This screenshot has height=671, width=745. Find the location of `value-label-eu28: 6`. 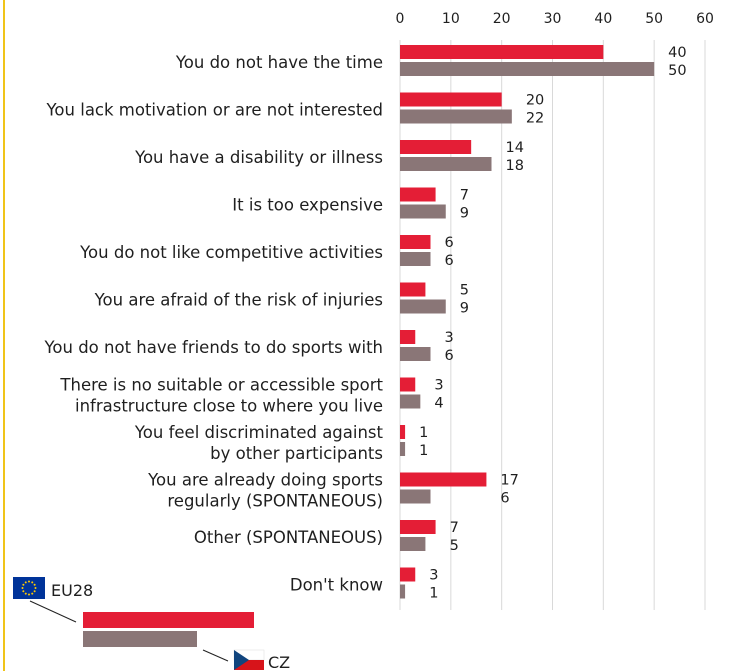

value-label-eu28: 6 is located at coordinates (449, 243).